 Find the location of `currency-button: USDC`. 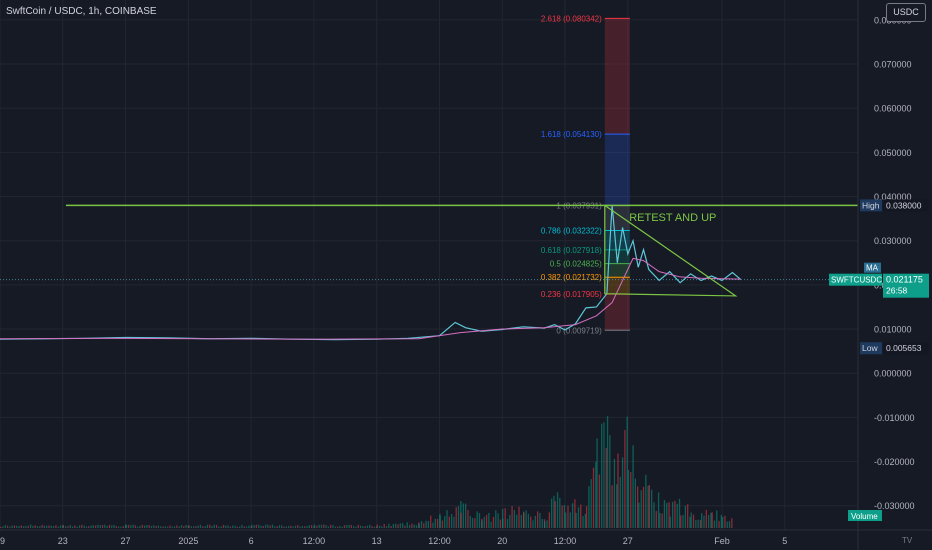

currency-button: USDC is located at coordinates (906, 12).